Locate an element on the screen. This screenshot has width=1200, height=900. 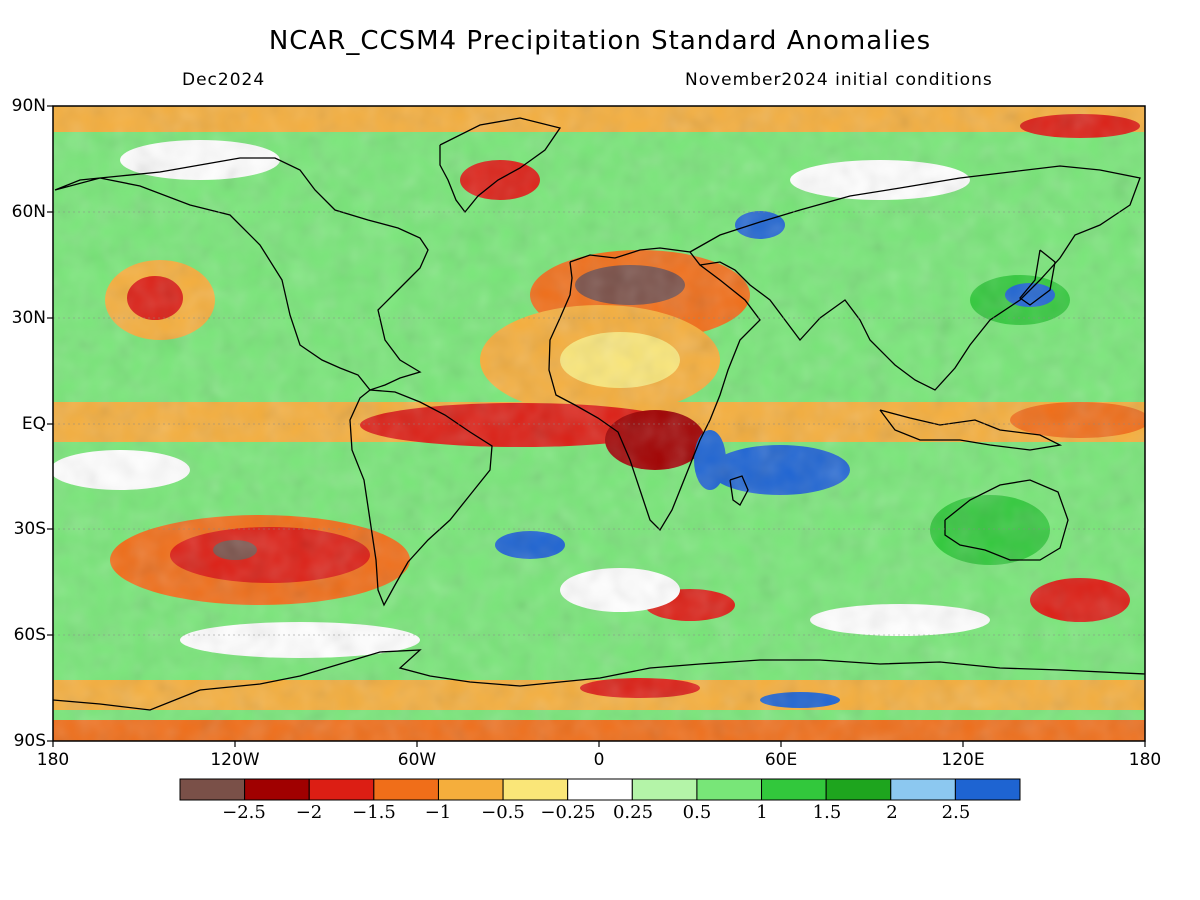
colorbar-label: −1.5 is located at coordinates (374, 812).